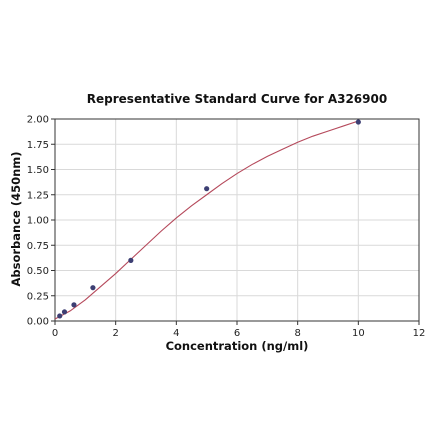 The width and height of the screenshot is (440, 441). What do you see at coordinates (38, 120) in the screenshot?
I see `y-tick-label: 2.00` at bounding box center [38, 120].